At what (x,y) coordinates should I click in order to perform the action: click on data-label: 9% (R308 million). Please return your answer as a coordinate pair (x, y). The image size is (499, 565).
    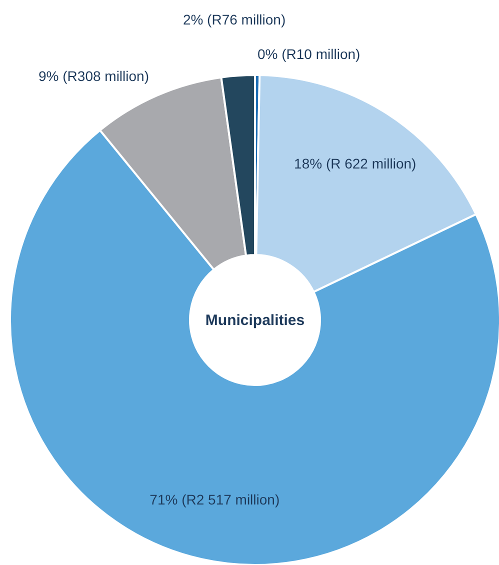
    Looking at the image, I should click on (93, 76).